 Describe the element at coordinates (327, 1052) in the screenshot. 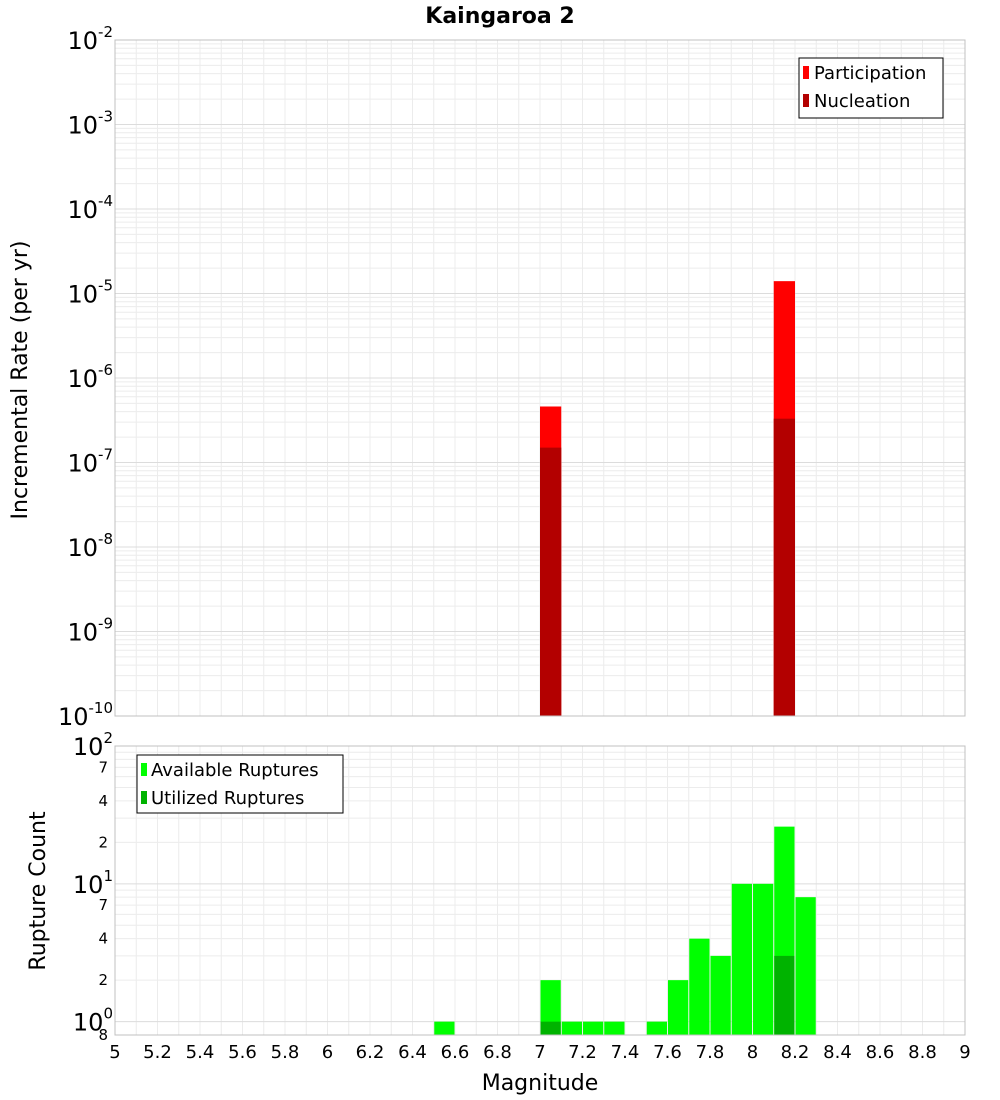

I see `x-tick-label: 6` at that location.